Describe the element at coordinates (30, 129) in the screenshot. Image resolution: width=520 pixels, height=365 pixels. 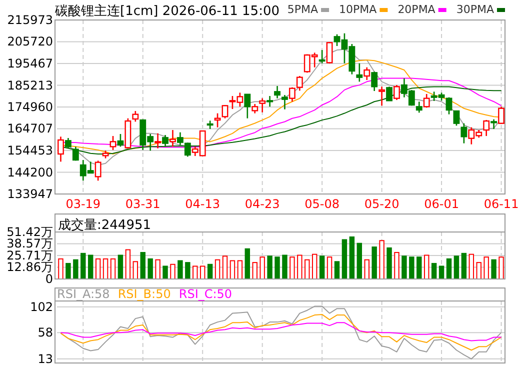
I see `y-tick-label: 164707` at that location.